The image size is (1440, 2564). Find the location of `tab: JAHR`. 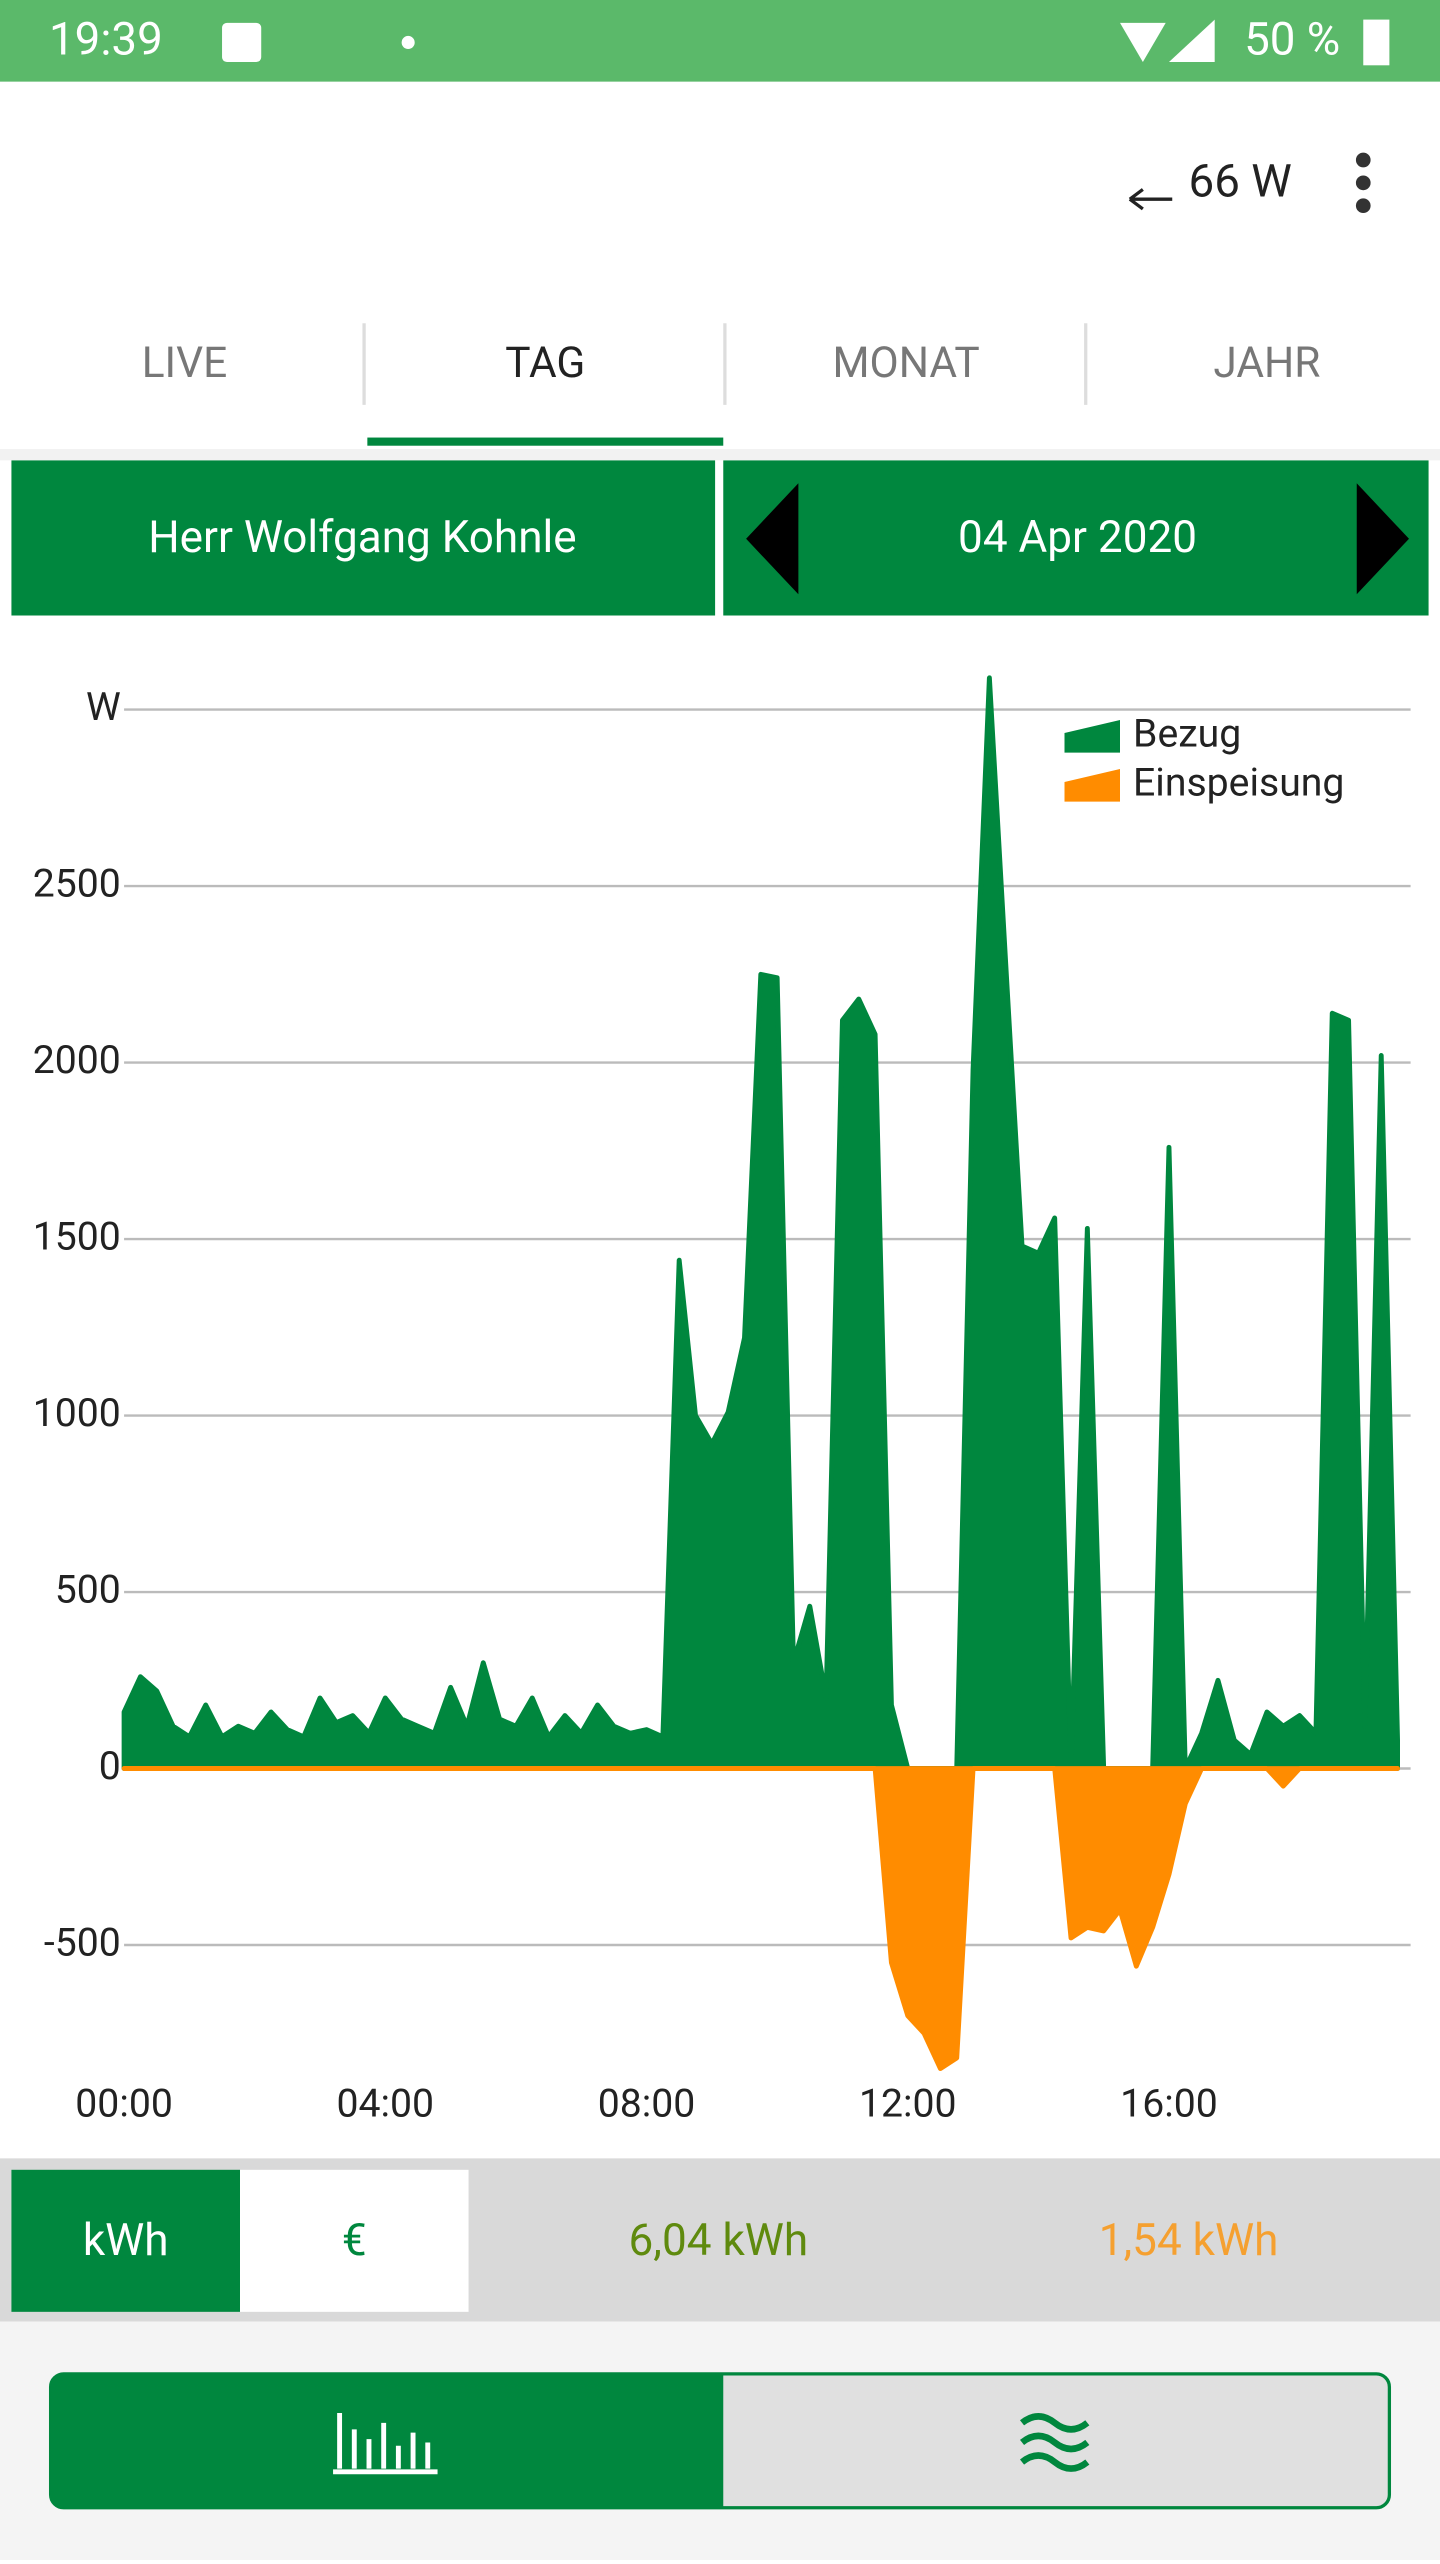

tab: JAHR is located at coordinates (1266, 363).